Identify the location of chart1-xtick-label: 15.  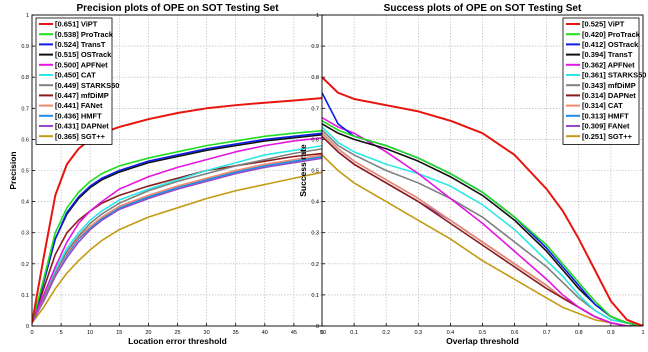
(119, 333).